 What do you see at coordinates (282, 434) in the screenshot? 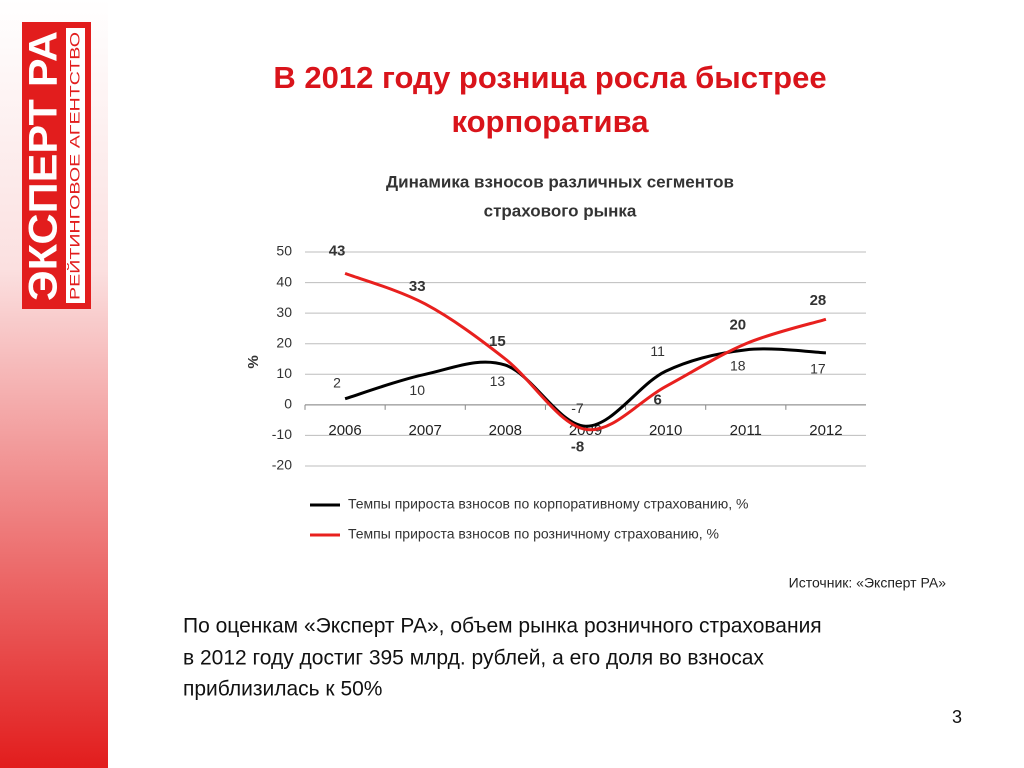
I see `y-tick-label: -10` at bounding box center [282, 434].